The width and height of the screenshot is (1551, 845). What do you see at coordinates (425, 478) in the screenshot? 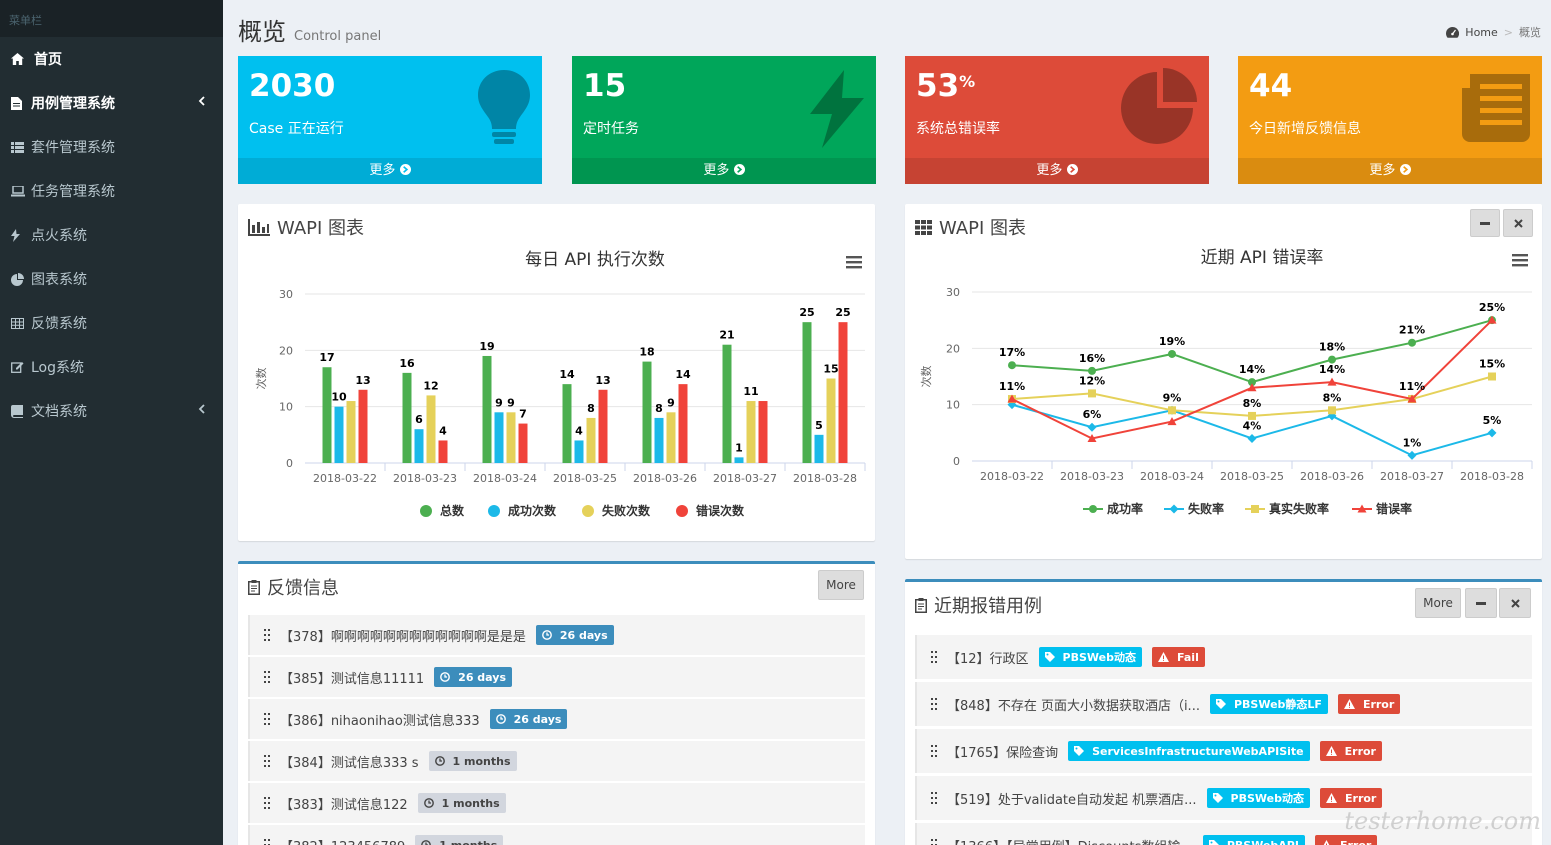
I see `x-tick-label: 2018-03-23` at bounding box center [425, 478].